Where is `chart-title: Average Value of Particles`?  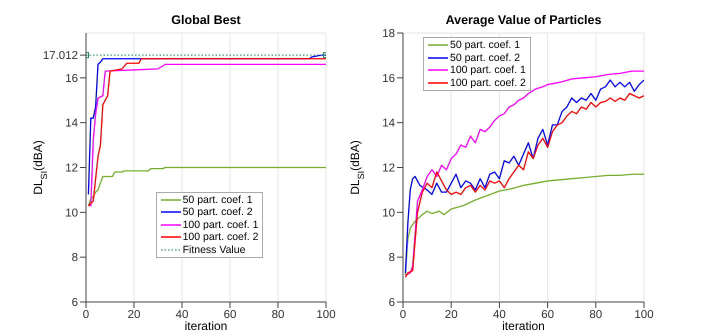
chart-title: Average Value of Particles is located at coordinates (524, 20).